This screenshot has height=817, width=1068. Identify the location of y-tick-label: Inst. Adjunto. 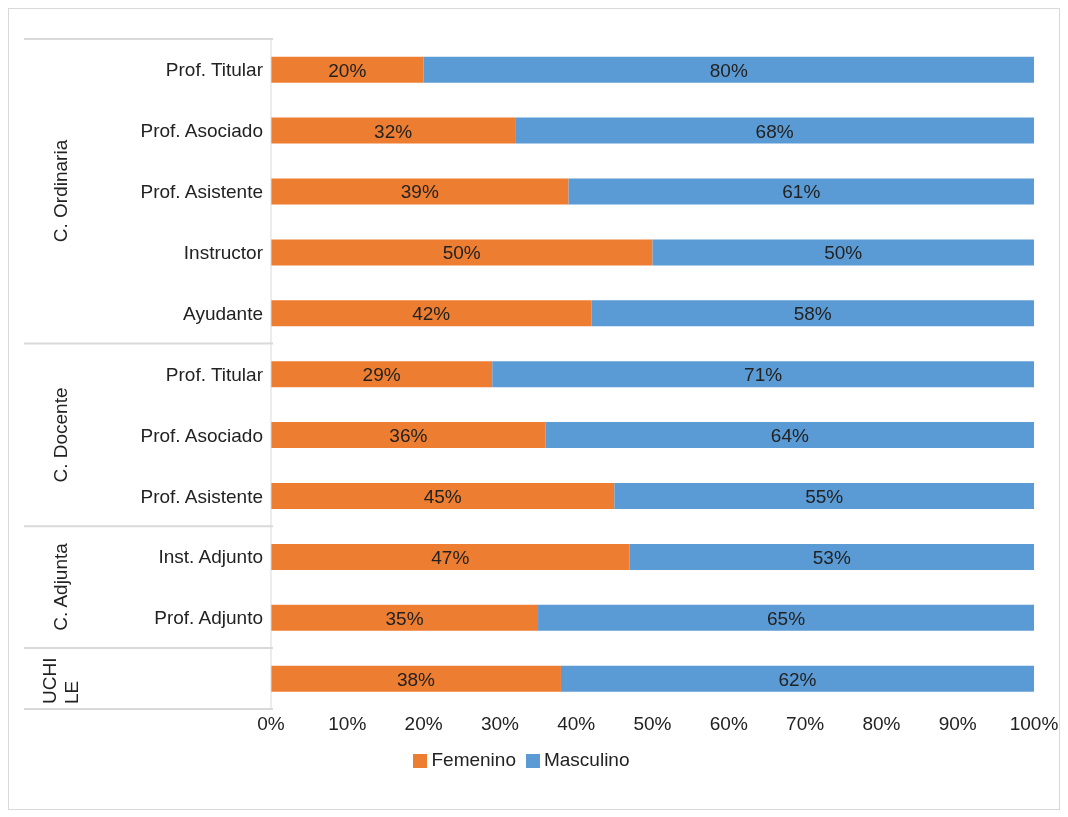
(210, 557).